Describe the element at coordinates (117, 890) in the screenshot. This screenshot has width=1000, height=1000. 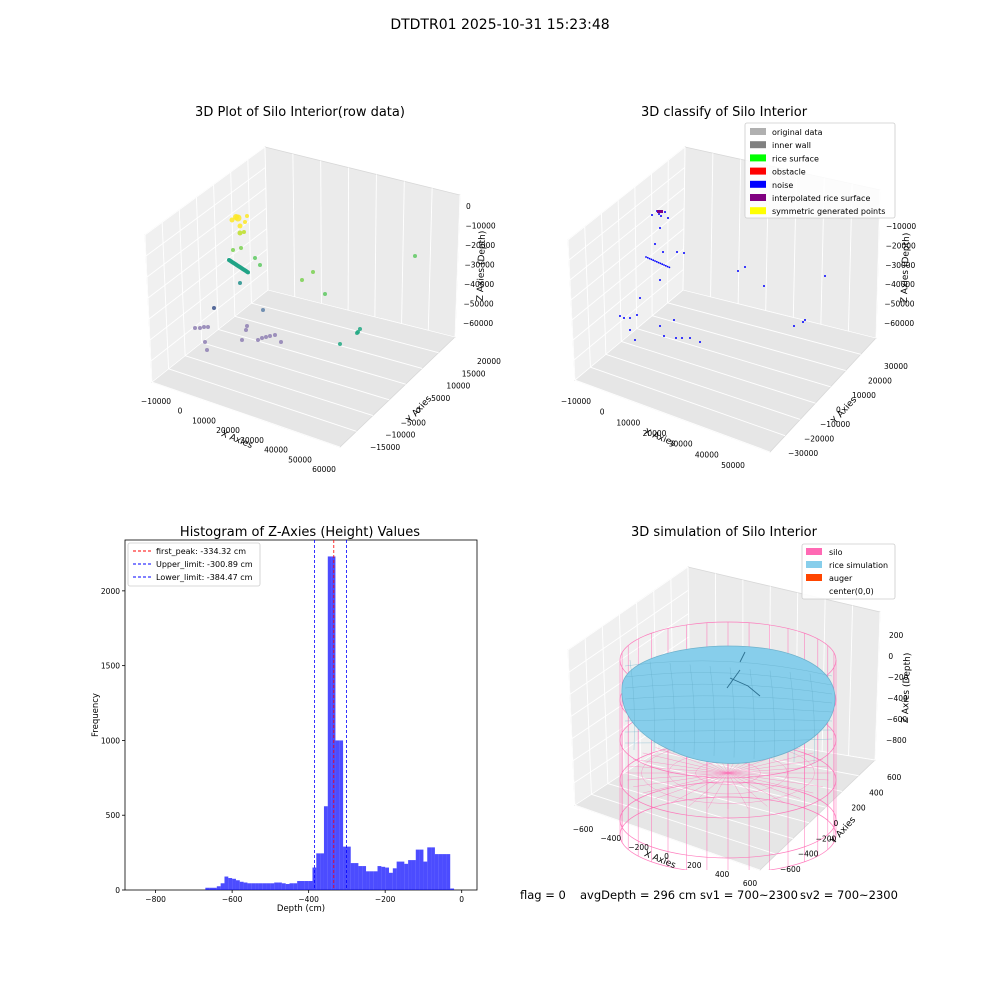
I see `y-tick-label: 0` at that location.